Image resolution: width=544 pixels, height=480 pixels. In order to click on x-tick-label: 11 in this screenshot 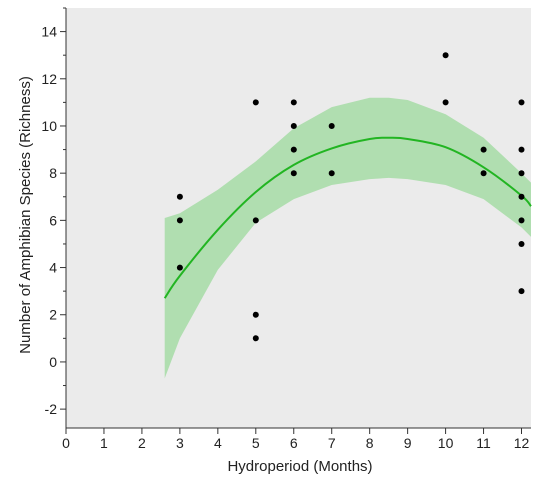, I will do `click(483, 443)`.